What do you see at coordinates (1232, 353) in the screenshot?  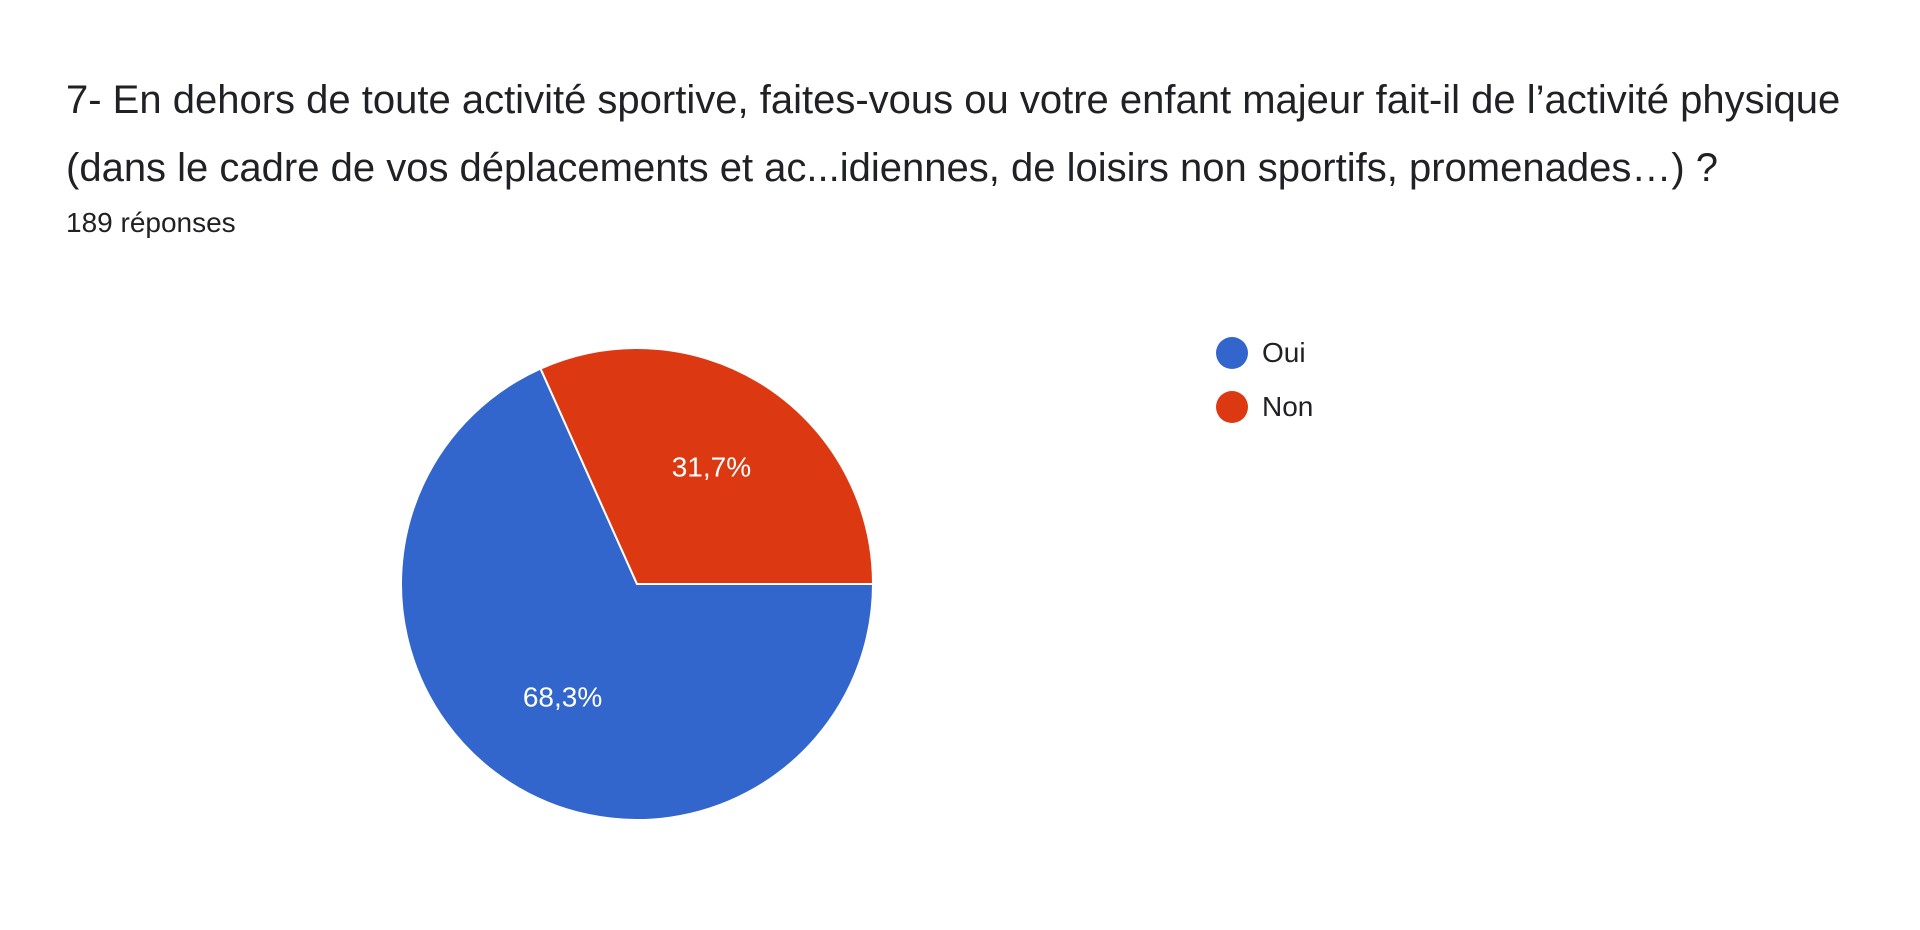 I see `legend-dot-oui` at bounding box center [1232, 353].